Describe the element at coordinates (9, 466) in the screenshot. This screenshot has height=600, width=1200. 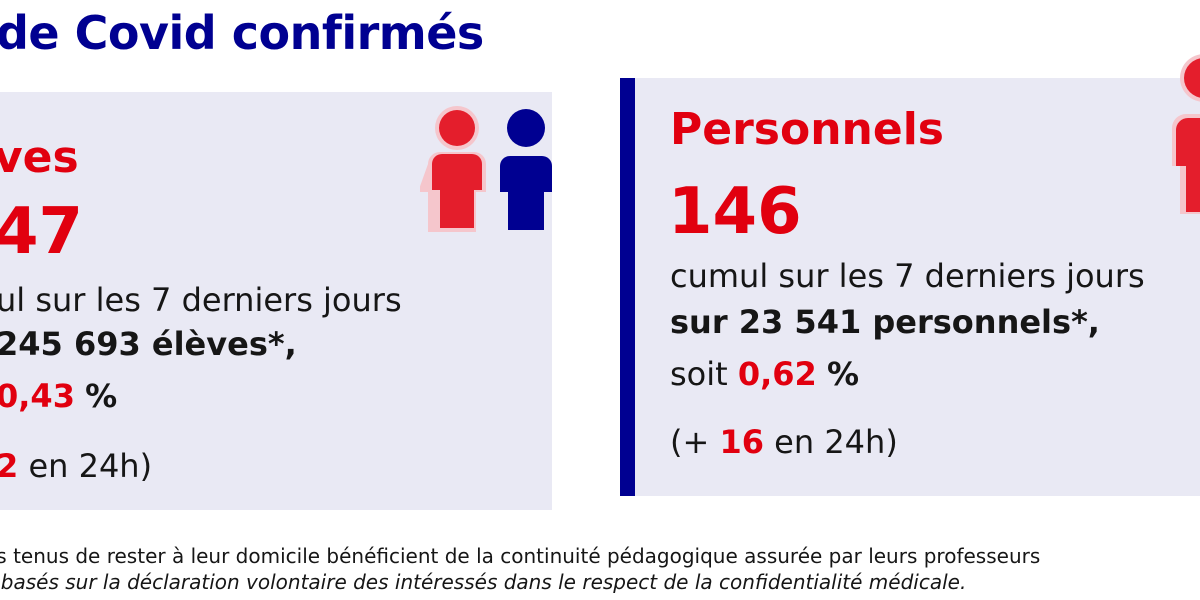
I see `eleves-daily-value: 2` at that location.